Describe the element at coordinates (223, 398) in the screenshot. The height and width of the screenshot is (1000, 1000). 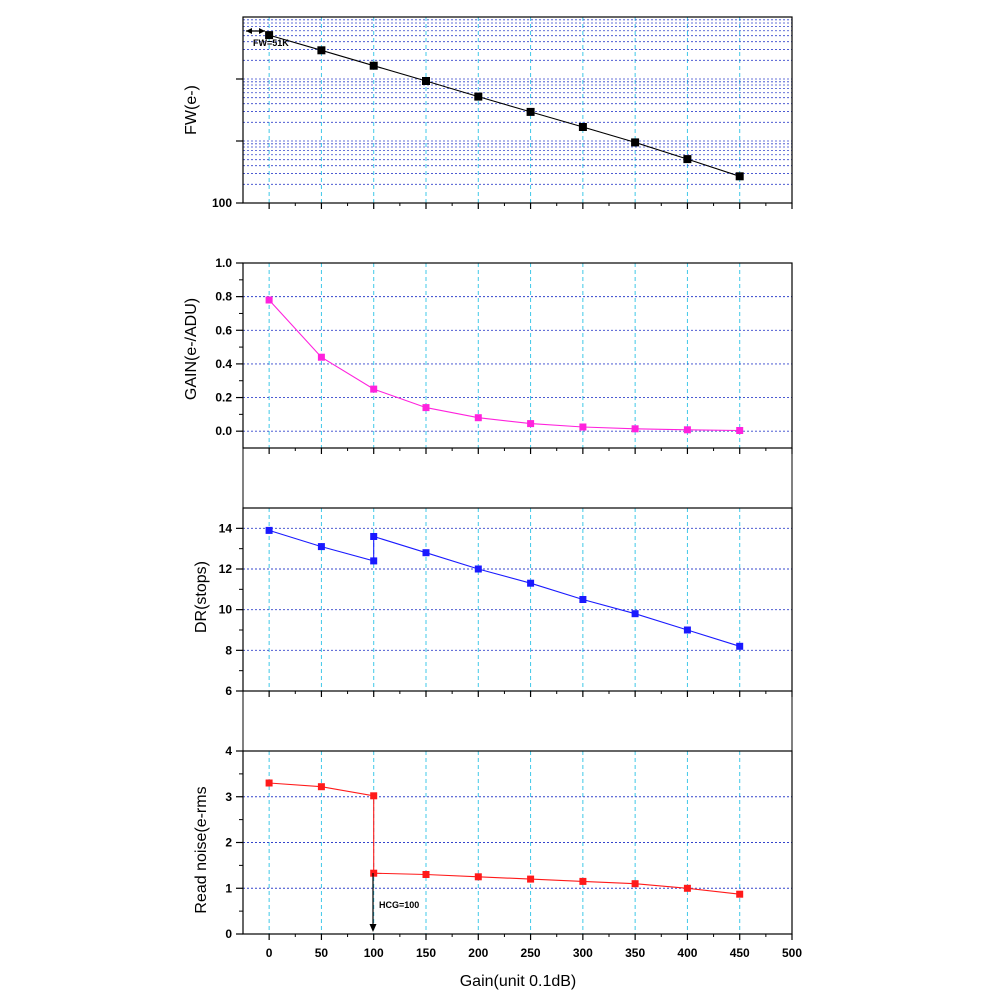
I see `gain-y-tick-label: 0.2` at that location.